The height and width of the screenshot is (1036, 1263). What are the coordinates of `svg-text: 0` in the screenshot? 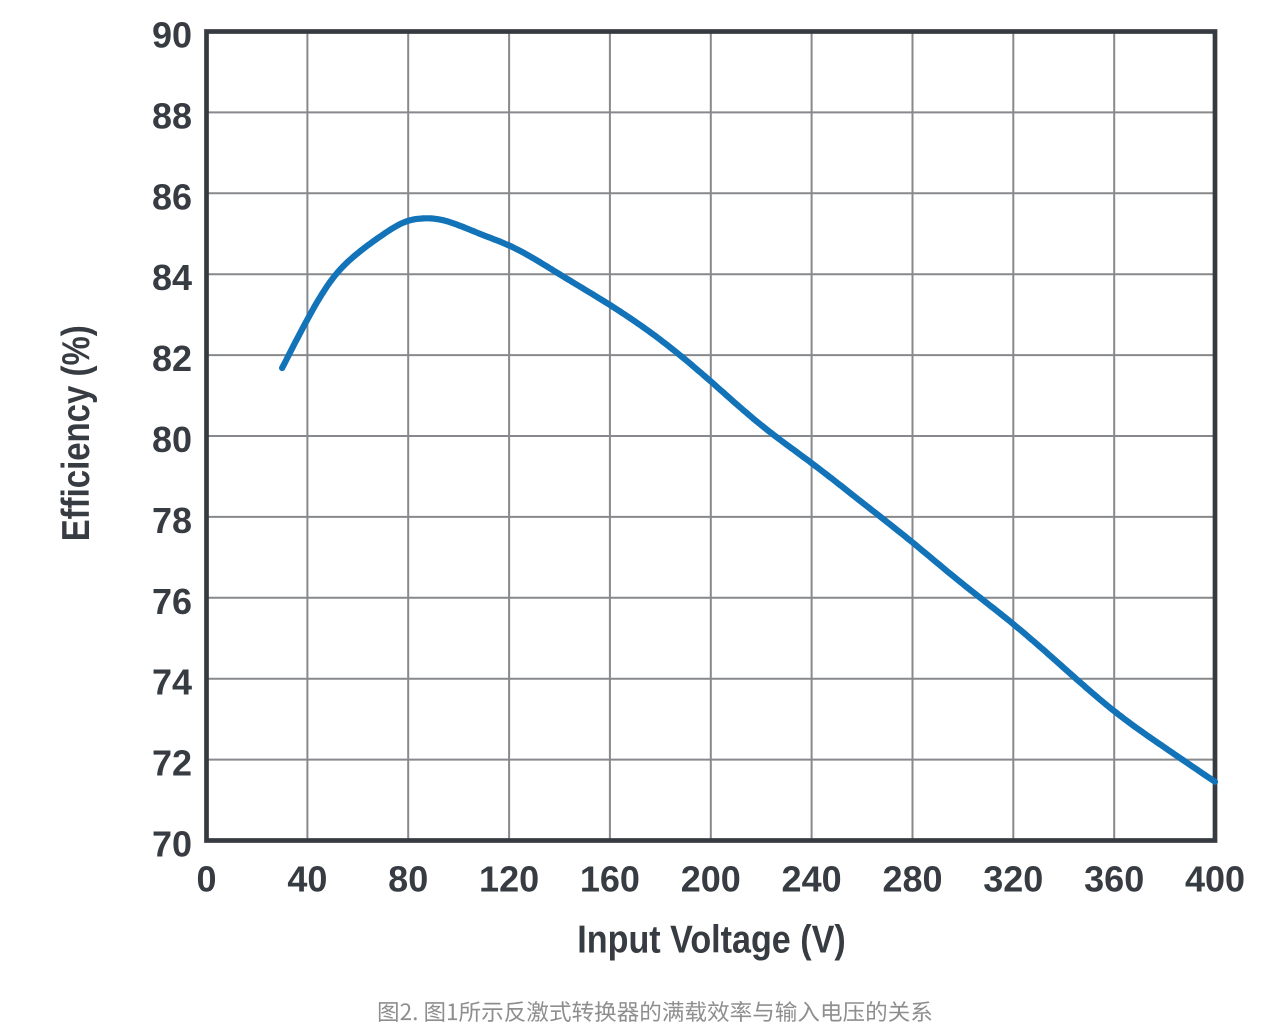 It's located at (206, 879).